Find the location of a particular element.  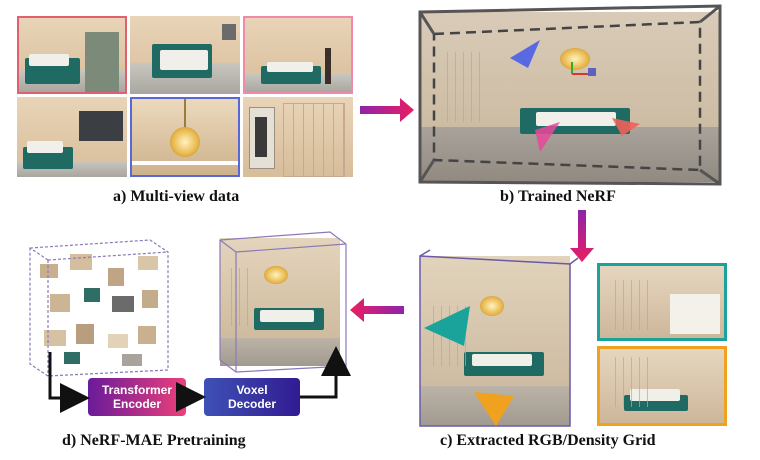

caption-multi-view-data: a) Multi-view data is located at coordinates (176, 196).